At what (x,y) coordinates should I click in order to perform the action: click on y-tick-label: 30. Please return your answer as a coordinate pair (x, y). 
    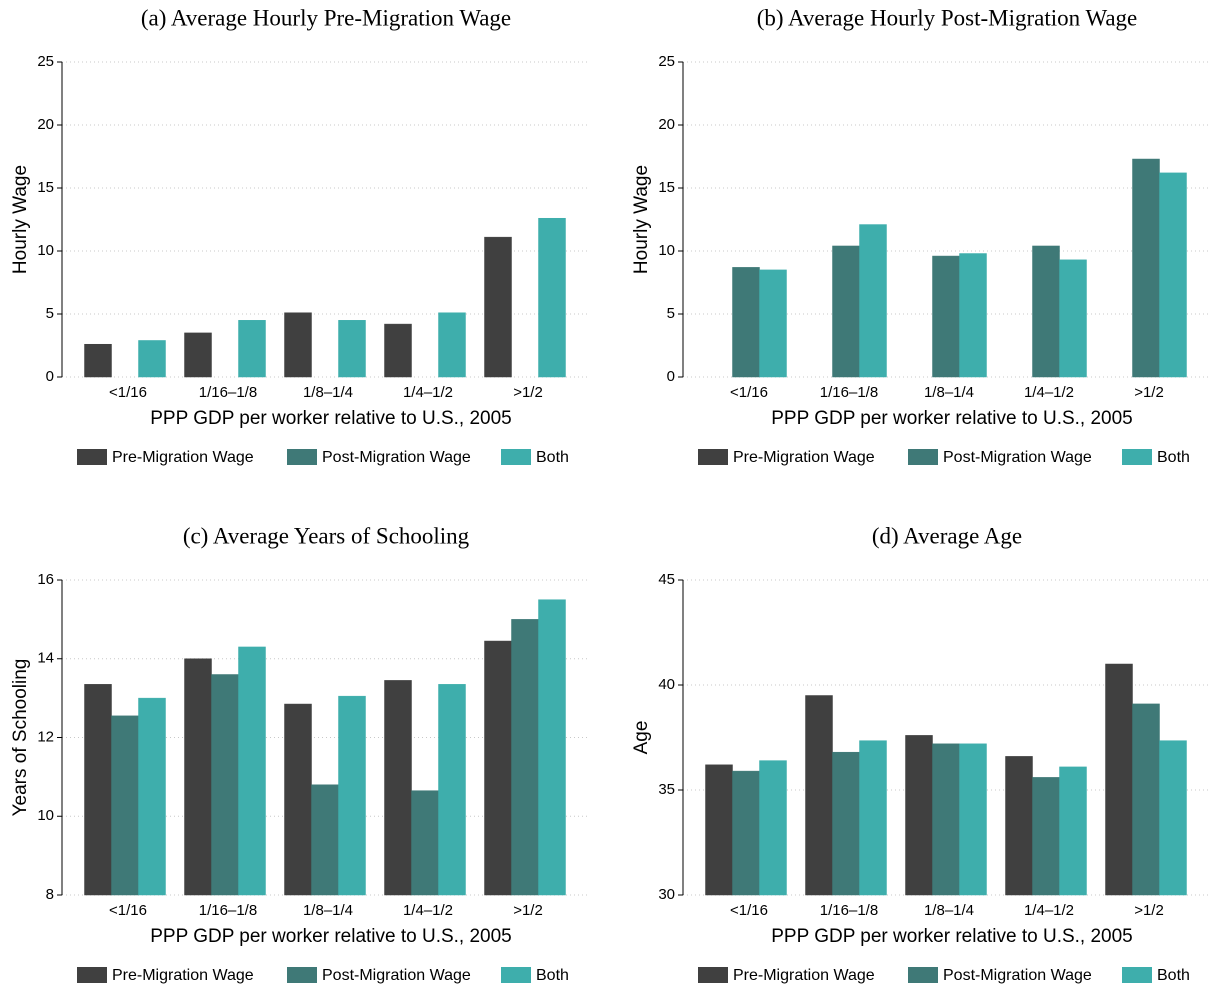
    Looking at the image, I should click on (666, 894).